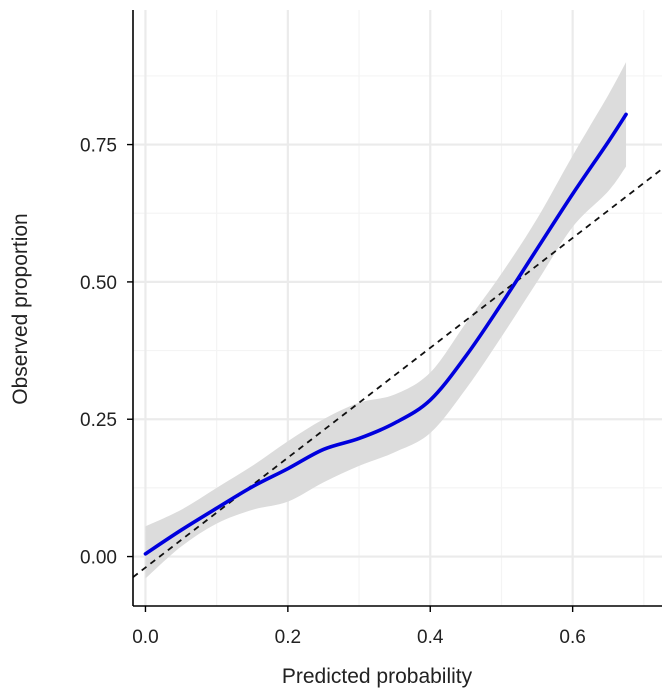  Describe the element at coordinates (98, 146) in the screenshot. I see `y-tick-label: 0.75` at that location.